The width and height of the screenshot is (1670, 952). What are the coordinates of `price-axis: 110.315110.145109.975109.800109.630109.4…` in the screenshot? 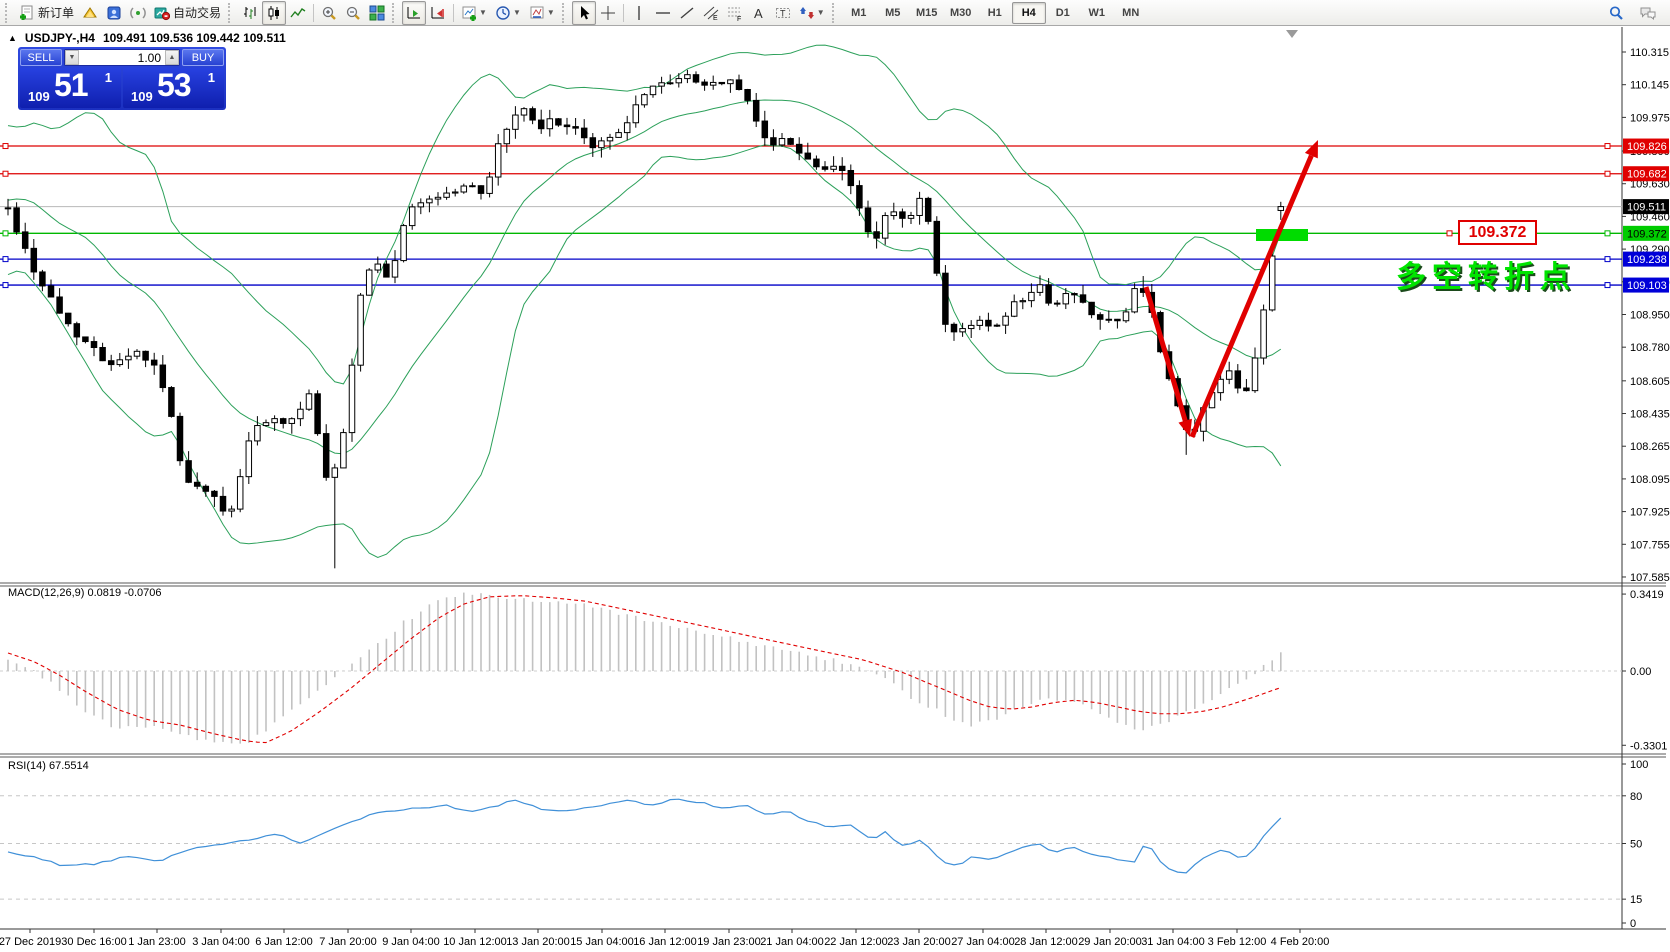 It's located at (1646, 488).